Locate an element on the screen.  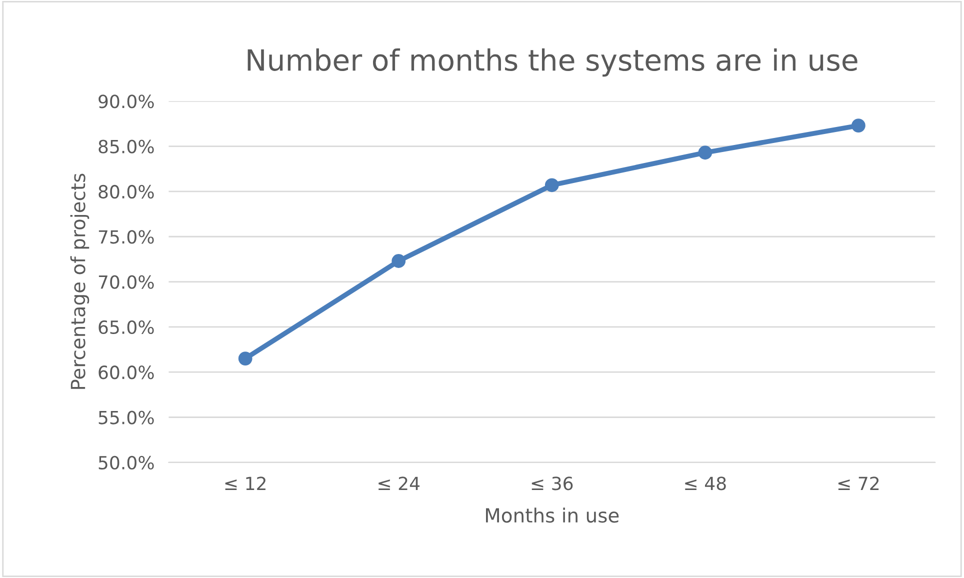
x-tick-label: ≤ 24 is located at coordinates (399, 483).